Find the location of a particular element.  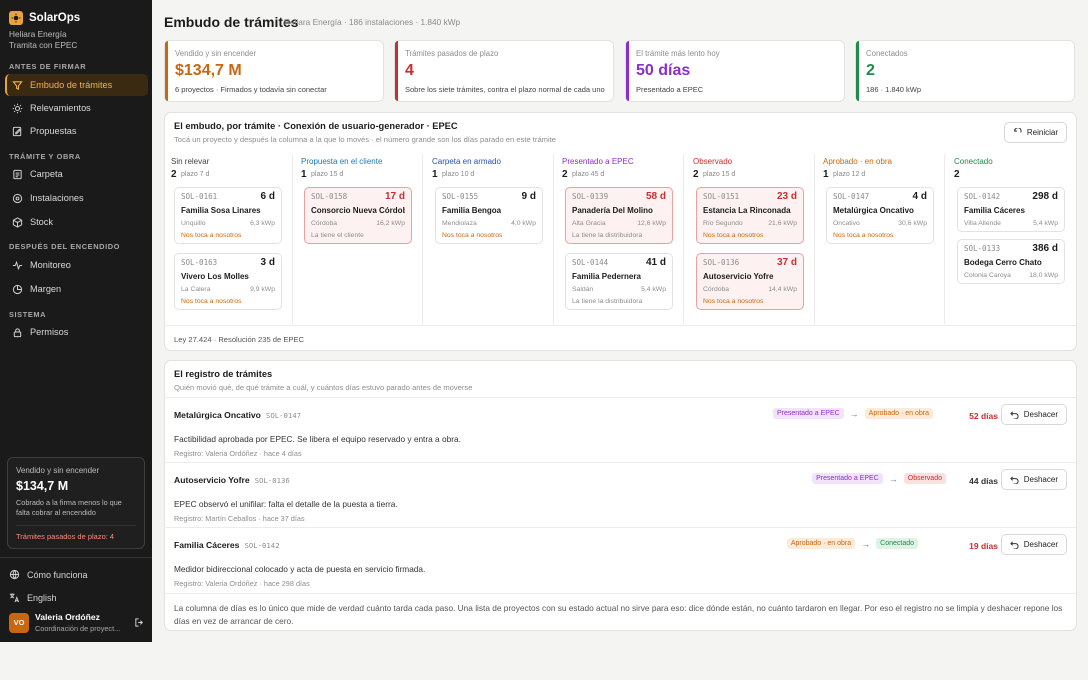

log-registrant: Registro: Martín Ceballos · hace 37 días is located at coordinates (239, 518).